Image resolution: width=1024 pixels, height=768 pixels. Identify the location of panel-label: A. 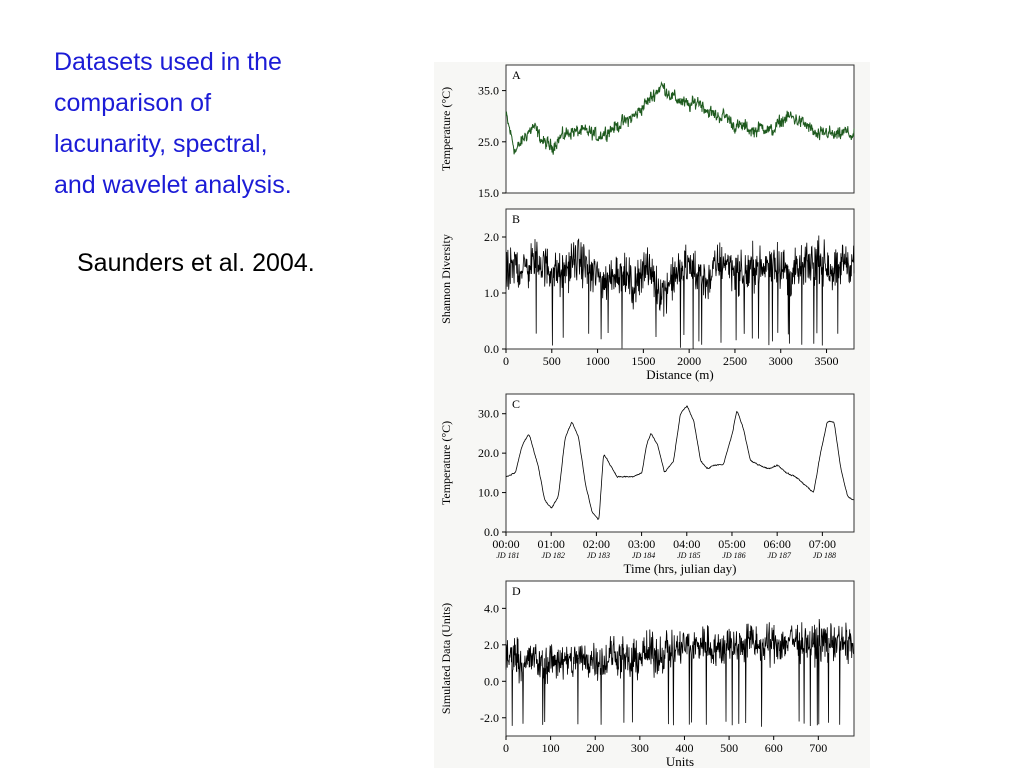
(516, 75).